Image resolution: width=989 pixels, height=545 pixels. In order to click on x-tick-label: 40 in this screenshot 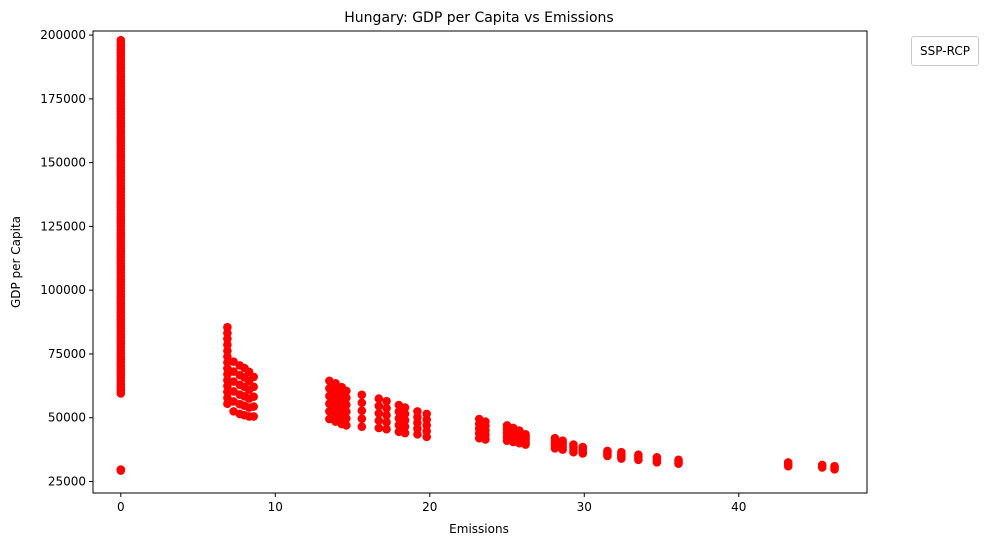, I will do `click(738, 507)`.